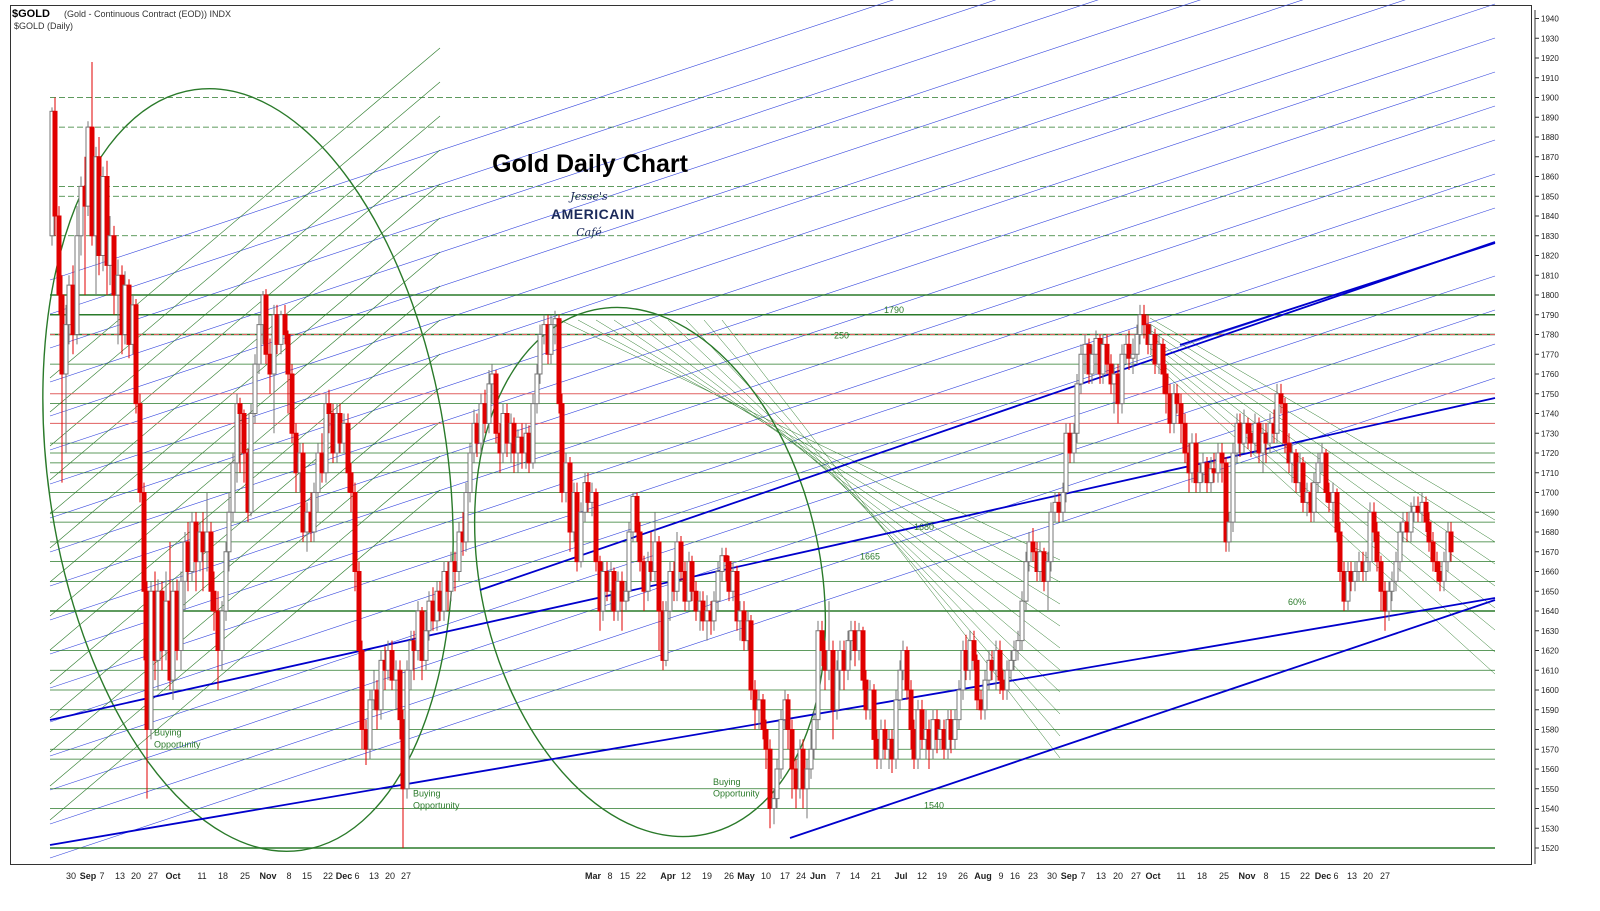  What do you see at coordinates (729, 876) in the screenshot?
I see `x-tick-label: 26` at bounding box center [729, 876].